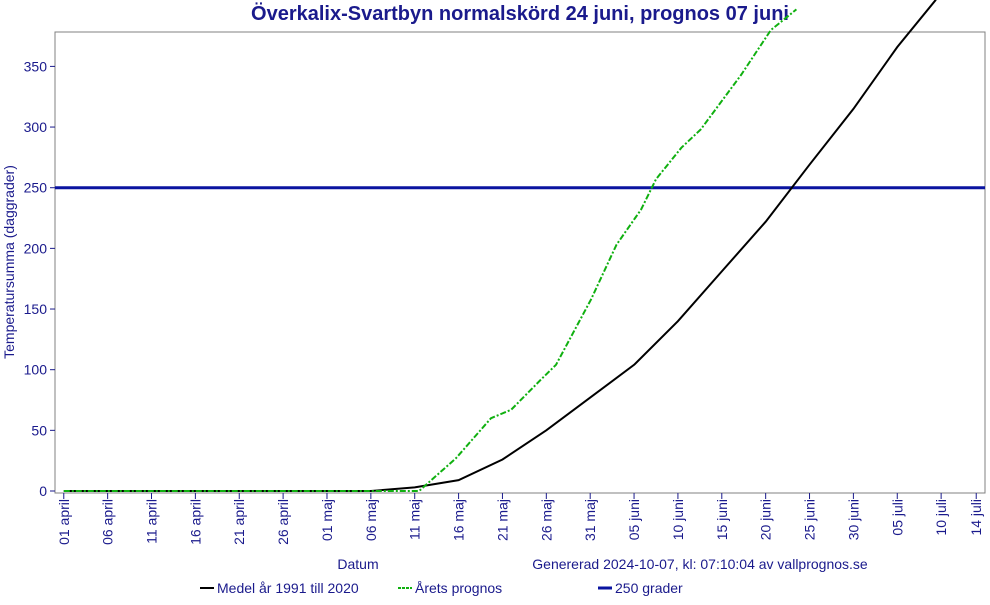  I want to click on x-tick-label: 26 april, so click(283, 522).